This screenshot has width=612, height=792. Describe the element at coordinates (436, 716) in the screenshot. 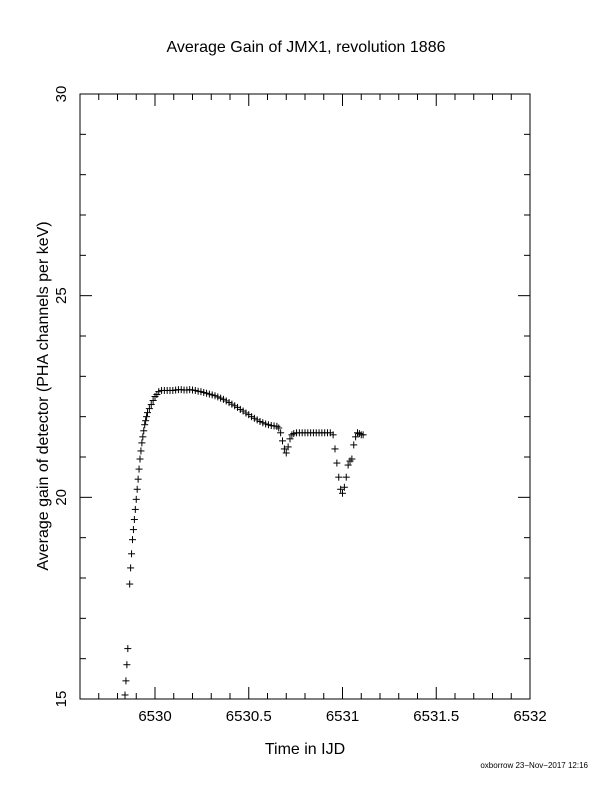

I see `x-tick-label: 6531.5` at that location.